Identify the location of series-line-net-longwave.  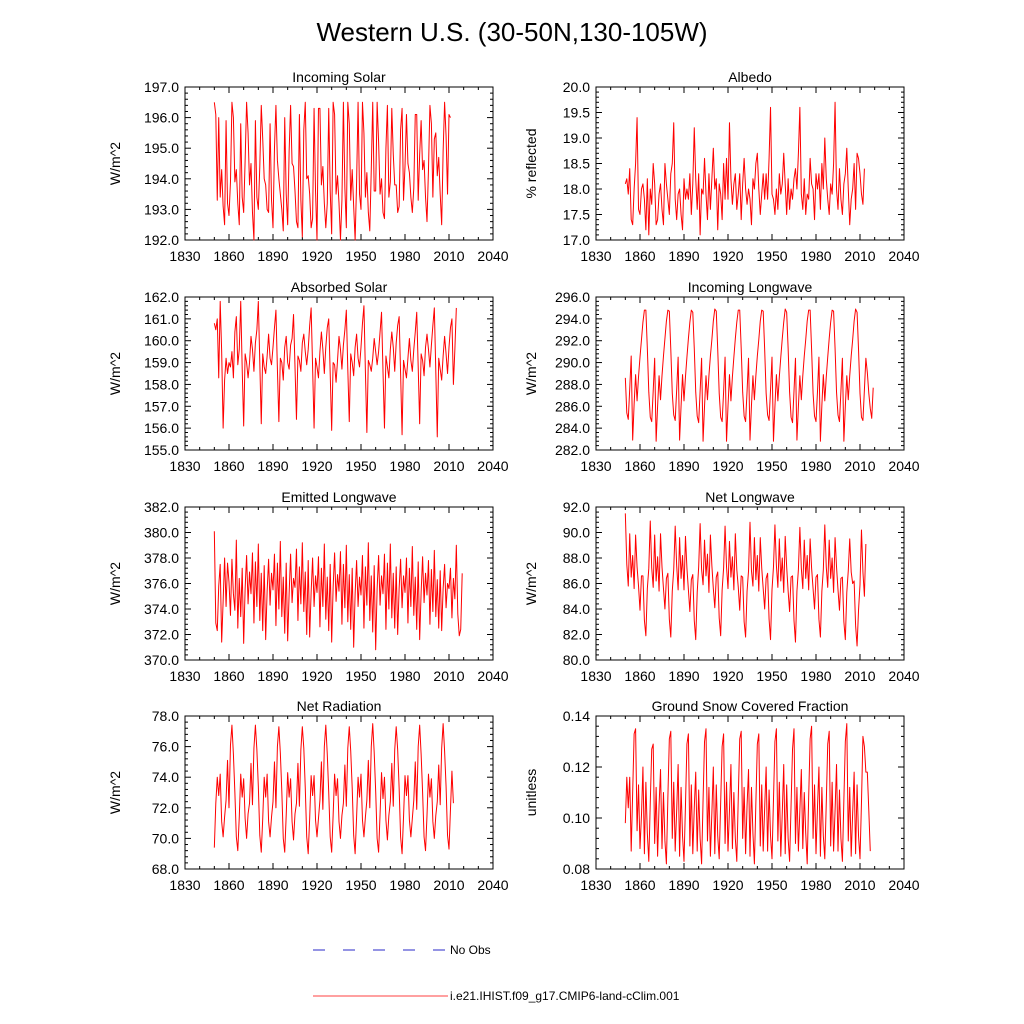
(745, 580).